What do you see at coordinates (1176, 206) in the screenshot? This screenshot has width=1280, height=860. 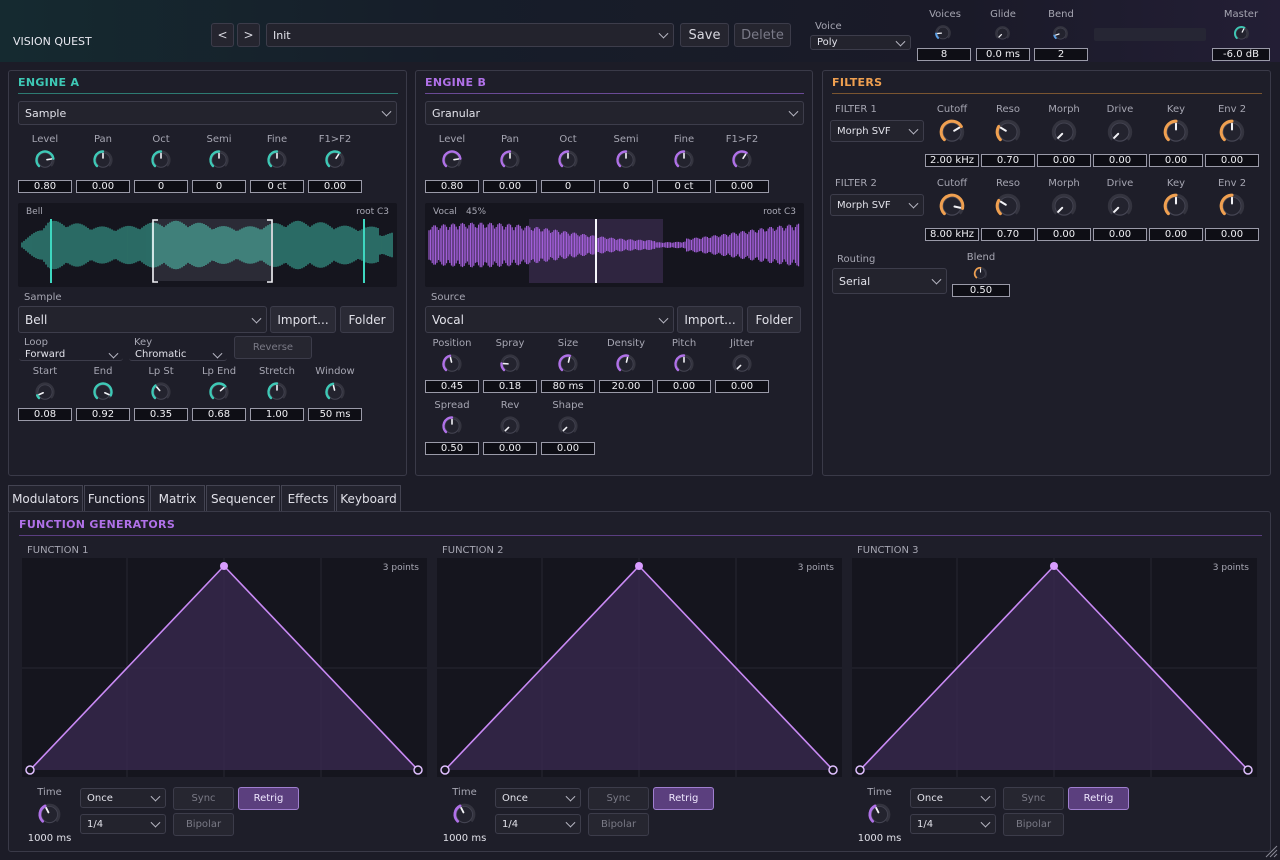 I see `filter-2-key-knob` at bounding box center [1176, 206].